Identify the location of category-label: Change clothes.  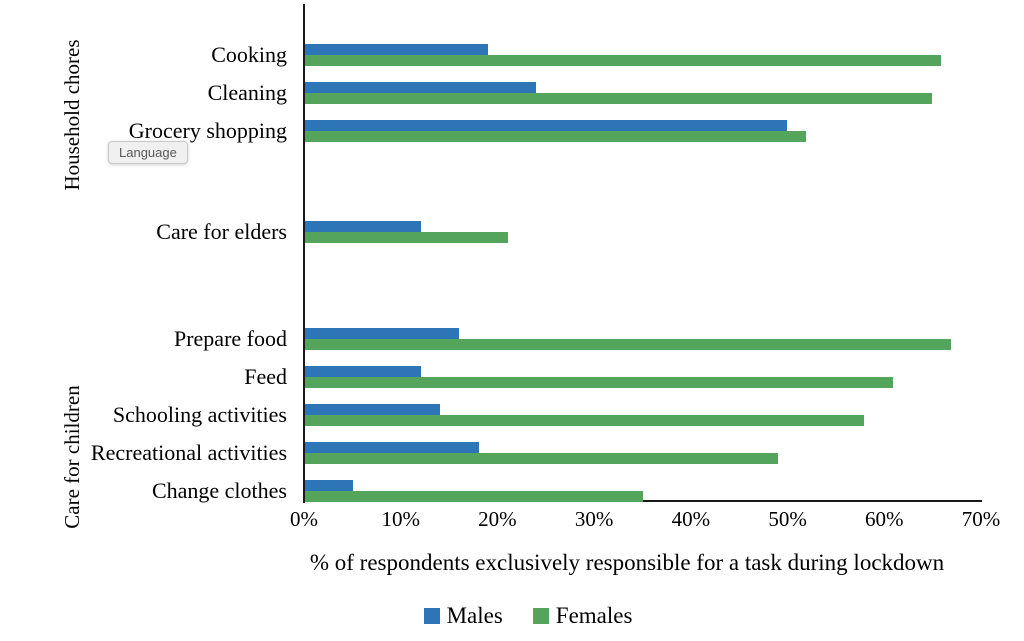
(219, 490).